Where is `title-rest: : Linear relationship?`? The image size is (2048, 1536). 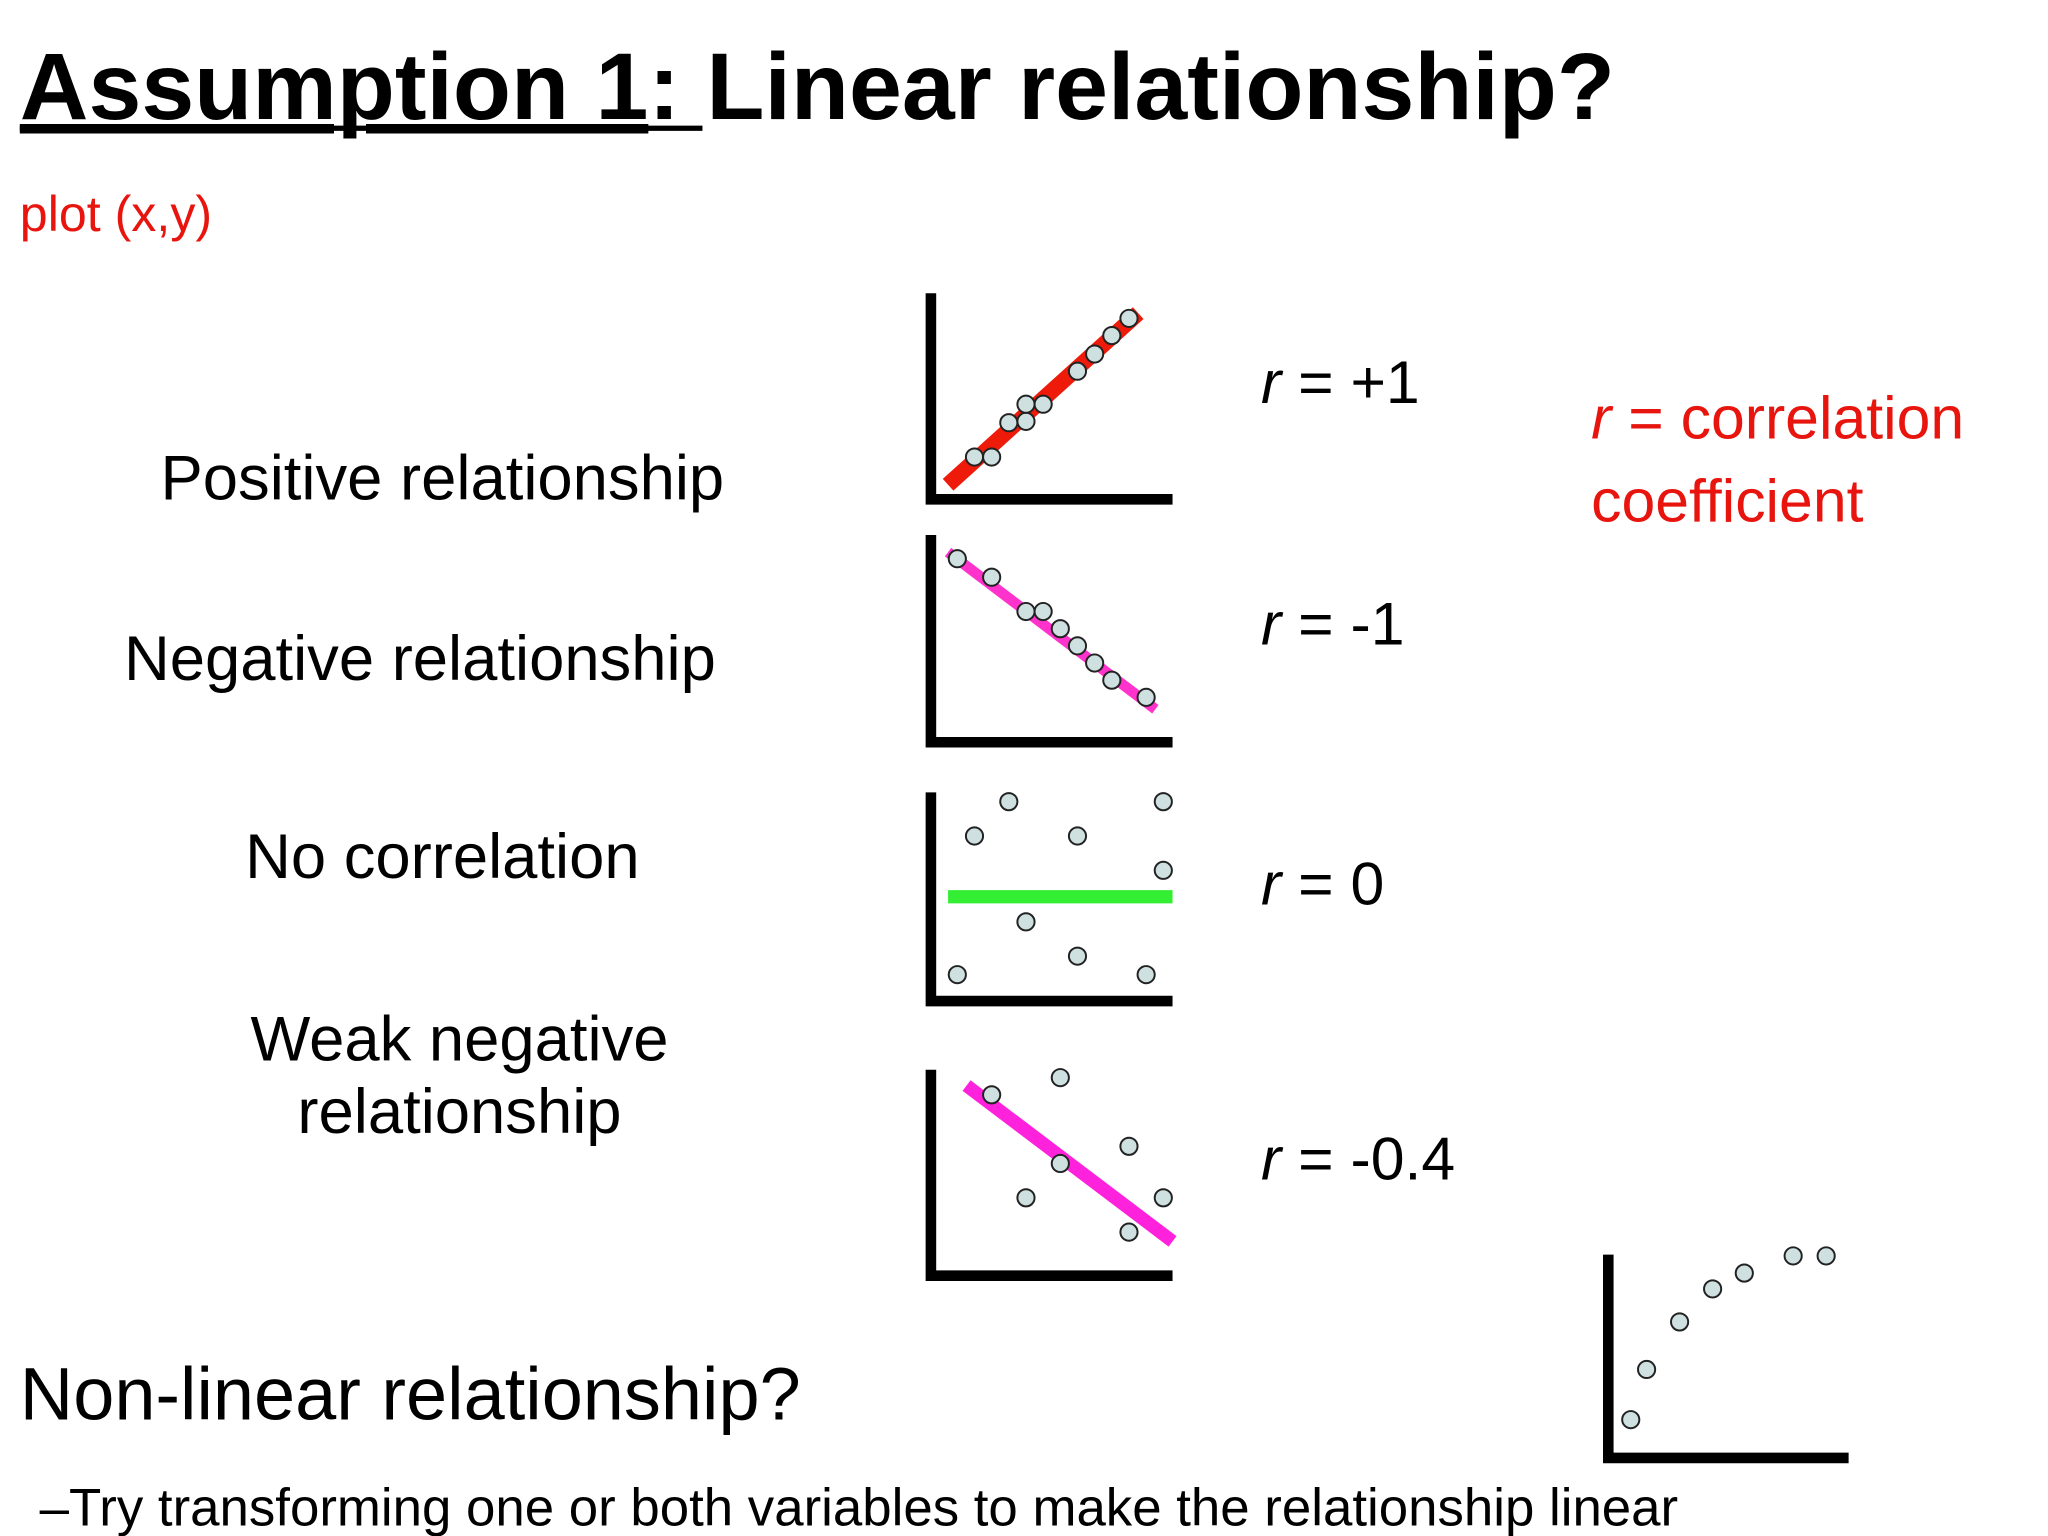
title-rest: : Linear relationship? is located at coordinates (1131, 87).